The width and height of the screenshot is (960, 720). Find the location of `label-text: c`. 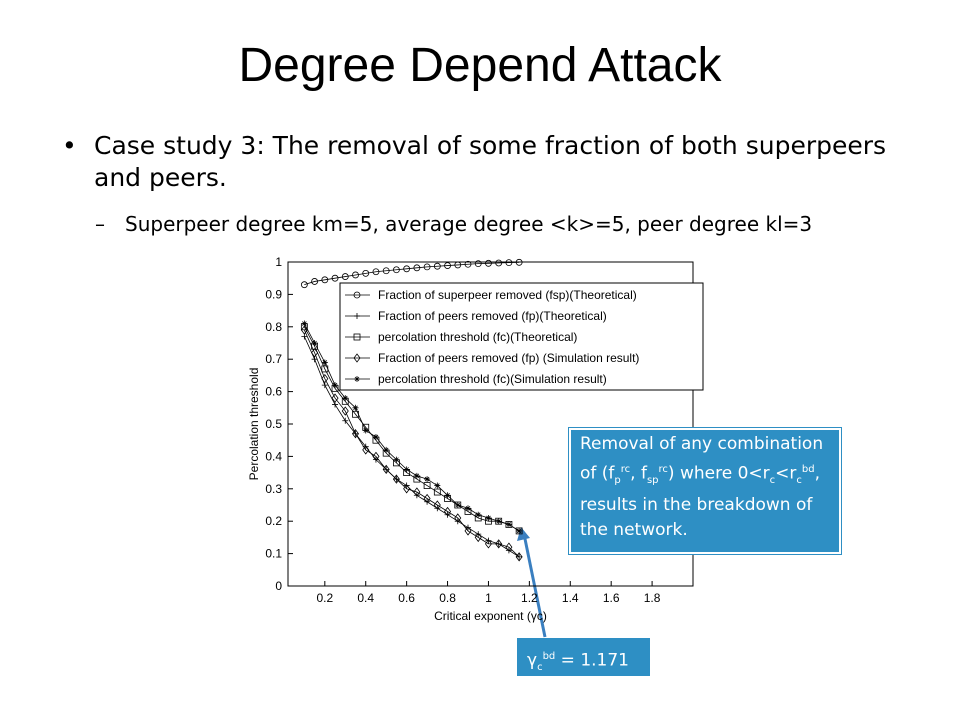

label-text: c is located at coordinates (540, 668).